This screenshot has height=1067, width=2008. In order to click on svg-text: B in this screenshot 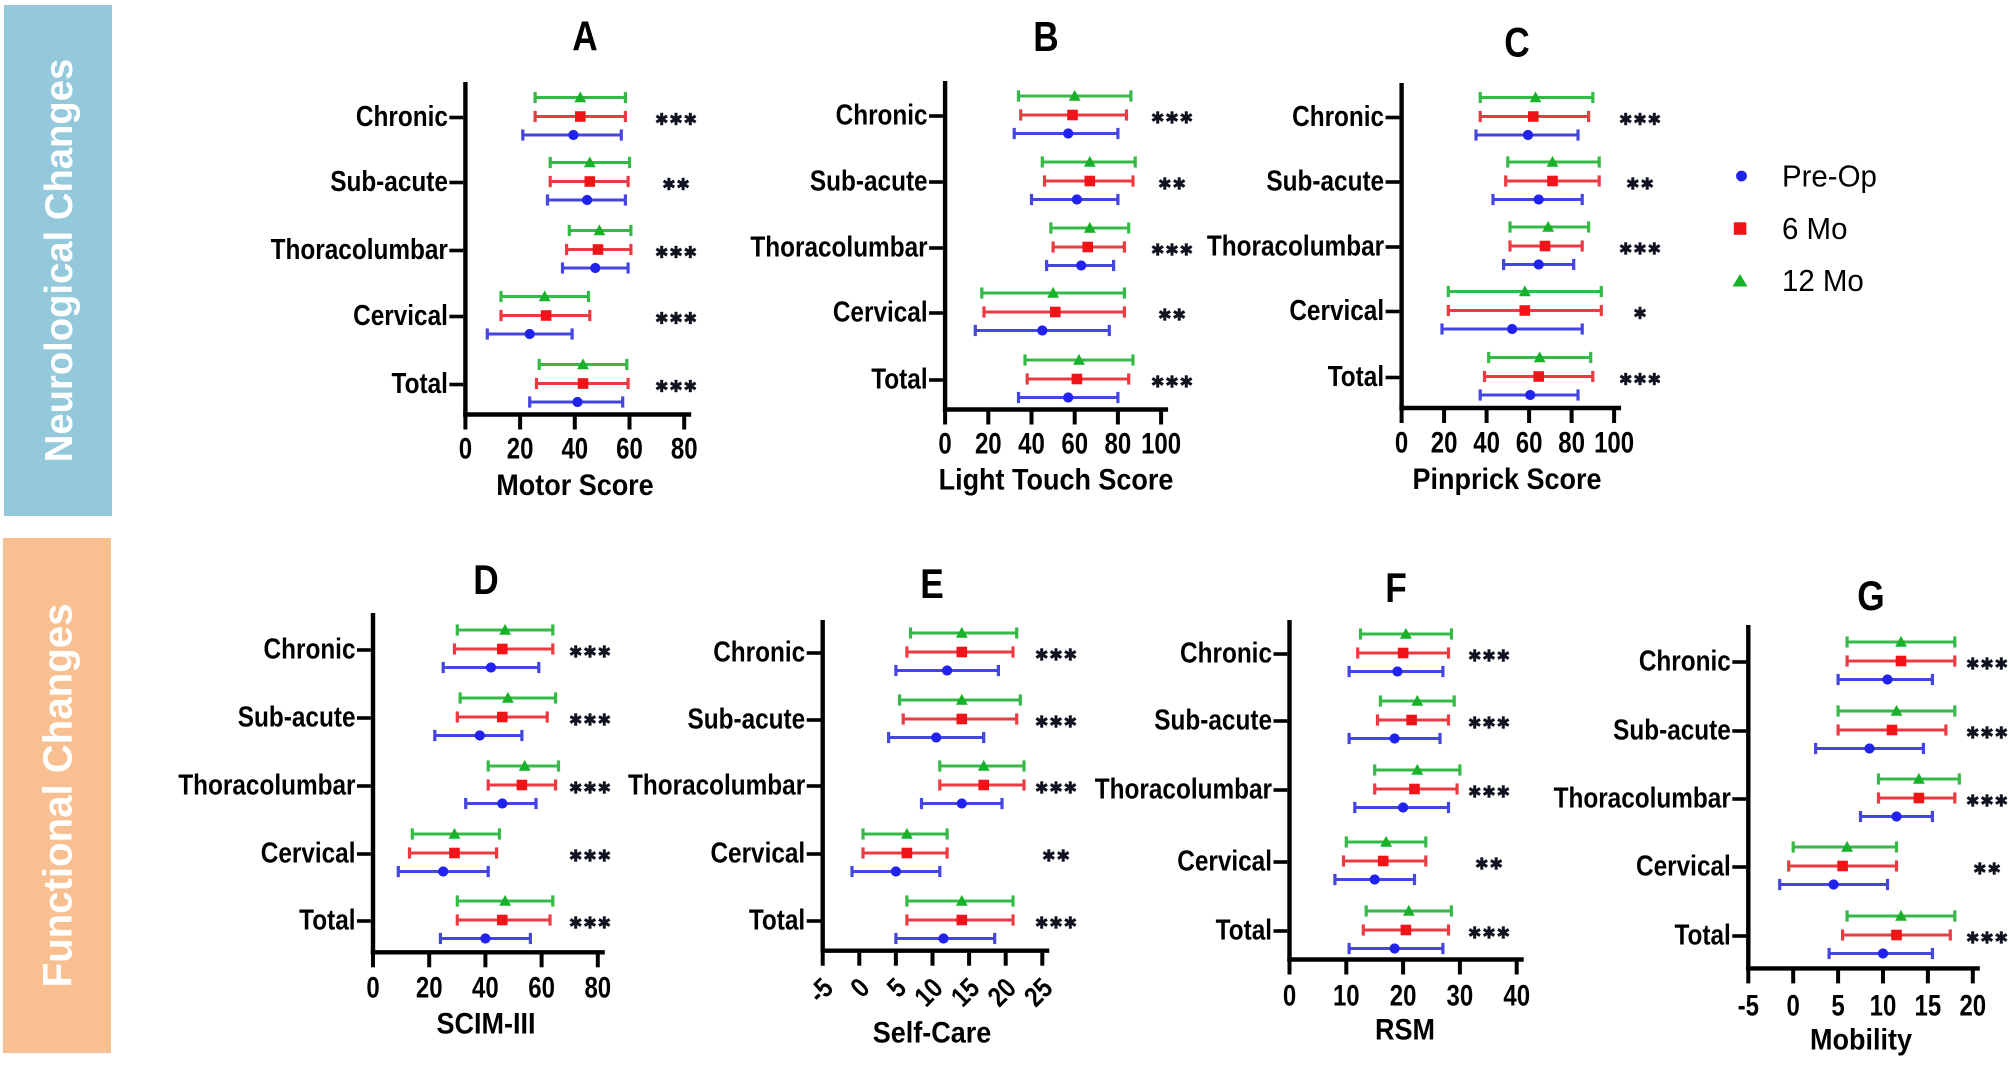, I will do `click(1045, 37)`.